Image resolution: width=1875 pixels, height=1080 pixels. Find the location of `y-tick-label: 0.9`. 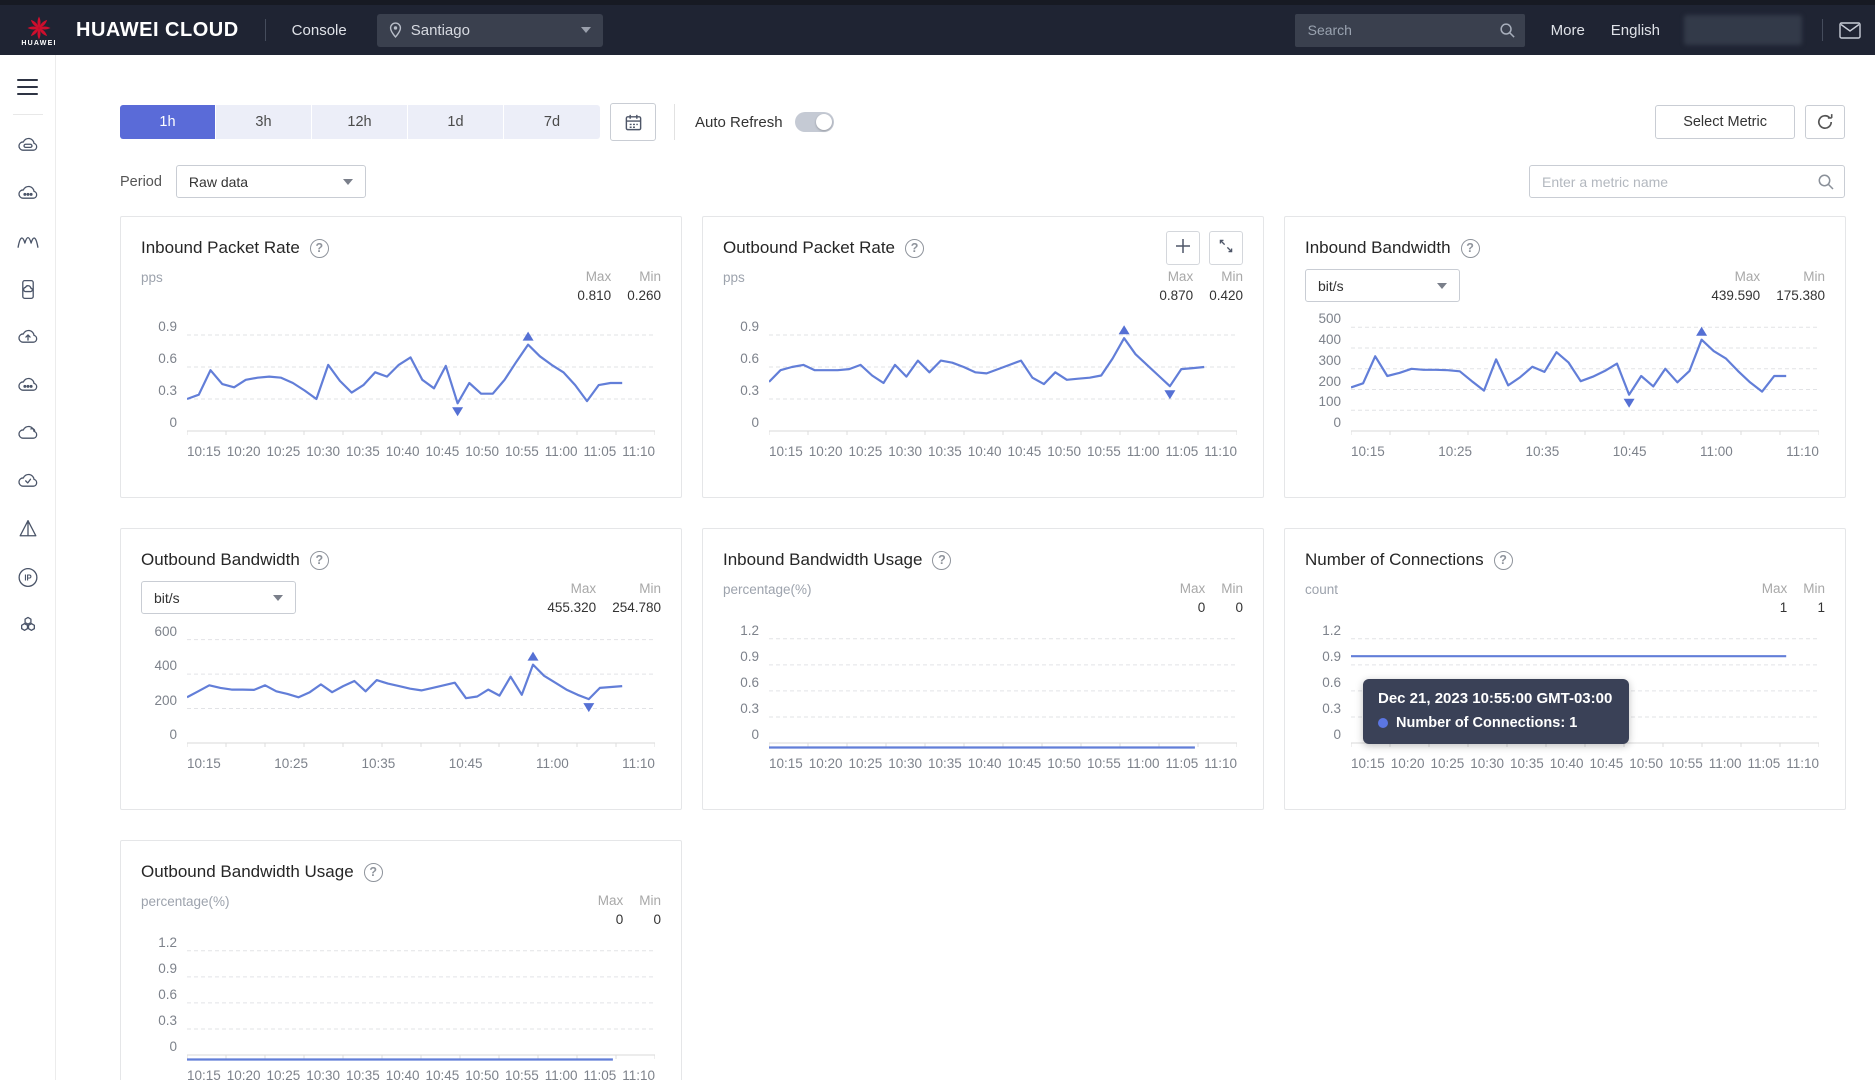

y-tick-label: 0.9 is located at coordinates (1331, 656).